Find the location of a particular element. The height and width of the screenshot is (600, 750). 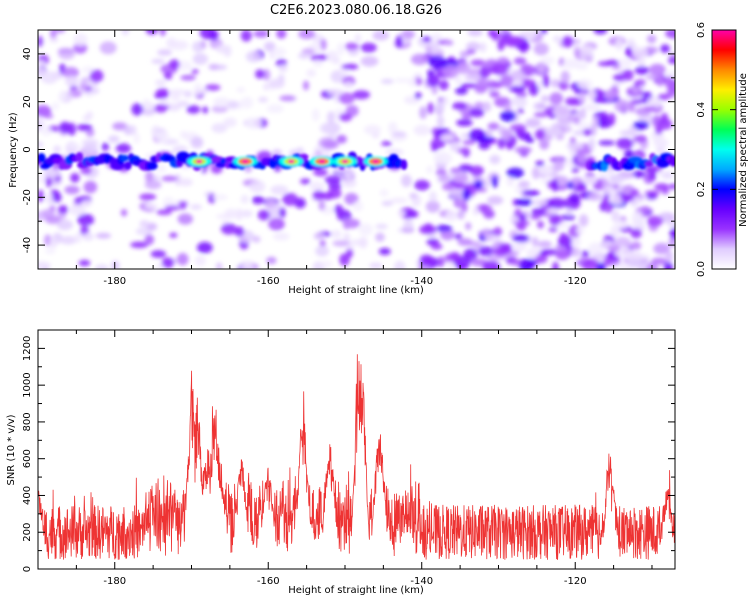

y-tick-label: 20 is located at coordinates (27, 101).